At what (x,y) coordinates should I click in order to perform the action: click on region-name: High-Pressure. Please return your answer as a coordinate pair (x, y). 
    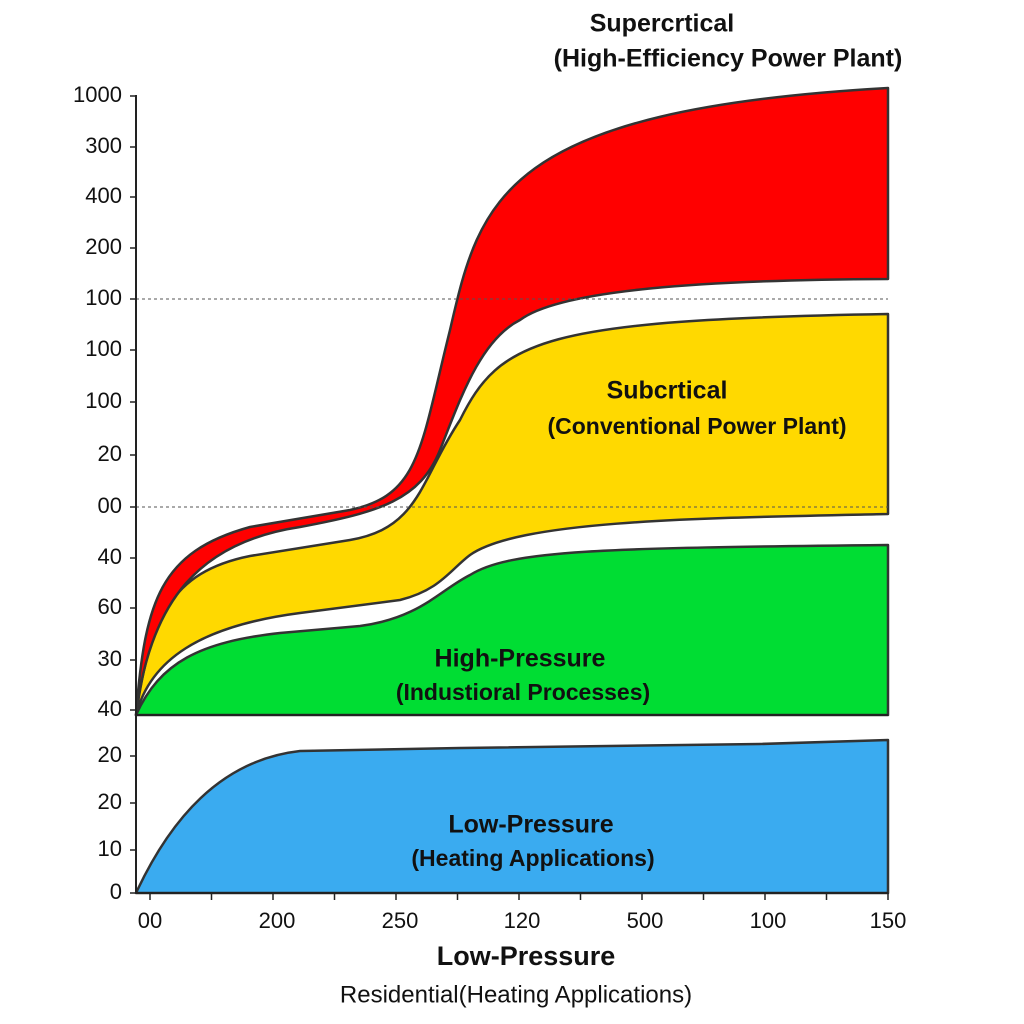
    Looking at the image, I should click on (520, 659).